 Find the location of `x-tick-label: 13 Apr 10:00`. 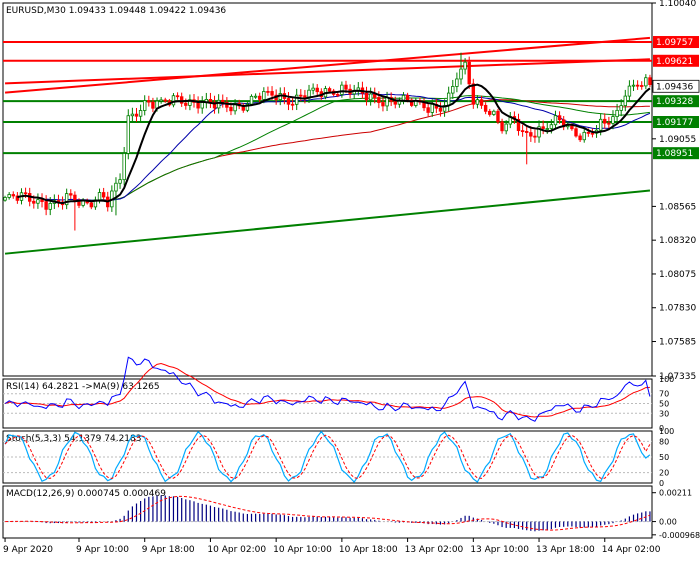

x-tick-label: 13 Apr 10:00 is located at coordinates (499, 550).